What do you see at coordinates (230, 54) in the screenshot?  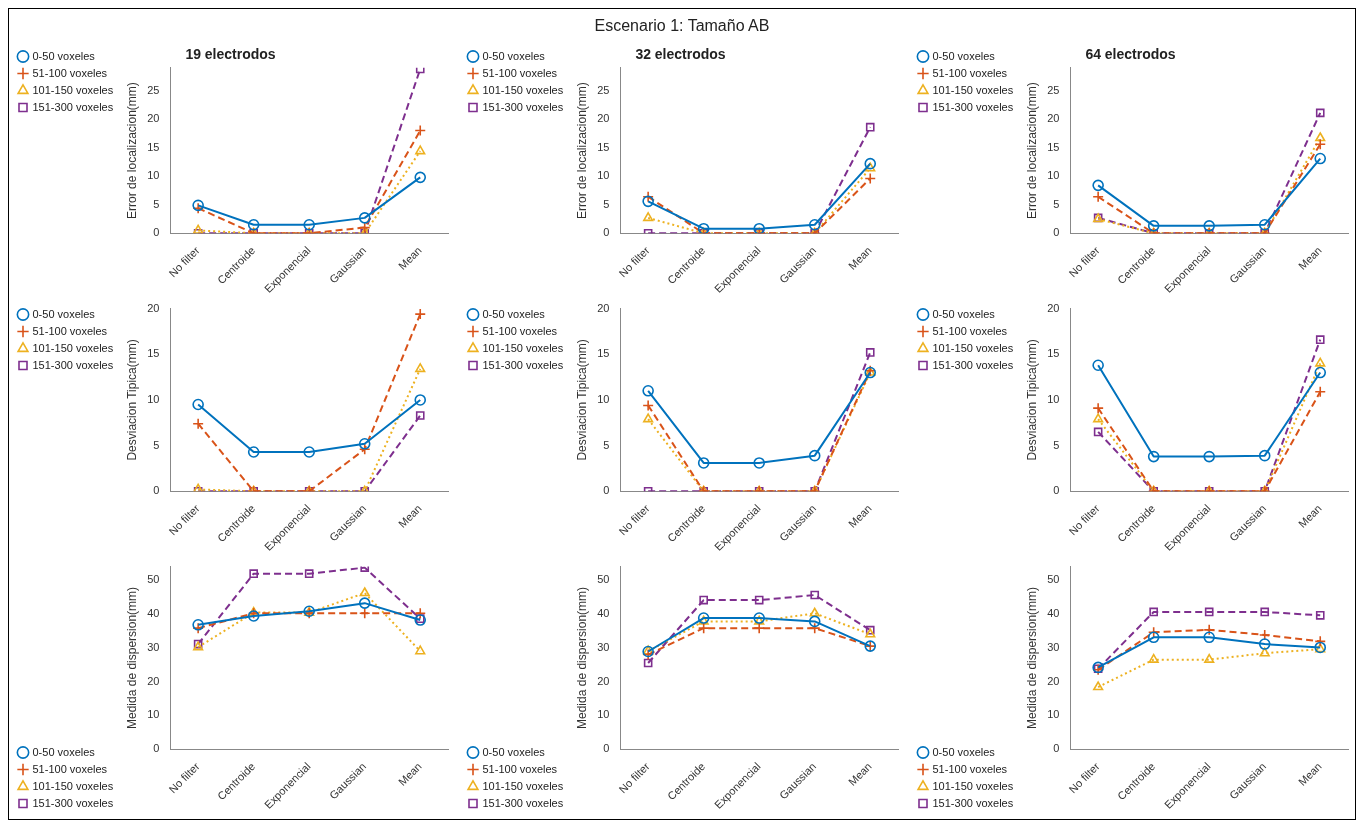 I see `chart-title: 19 electrodos` at bounding box center [230, 54].